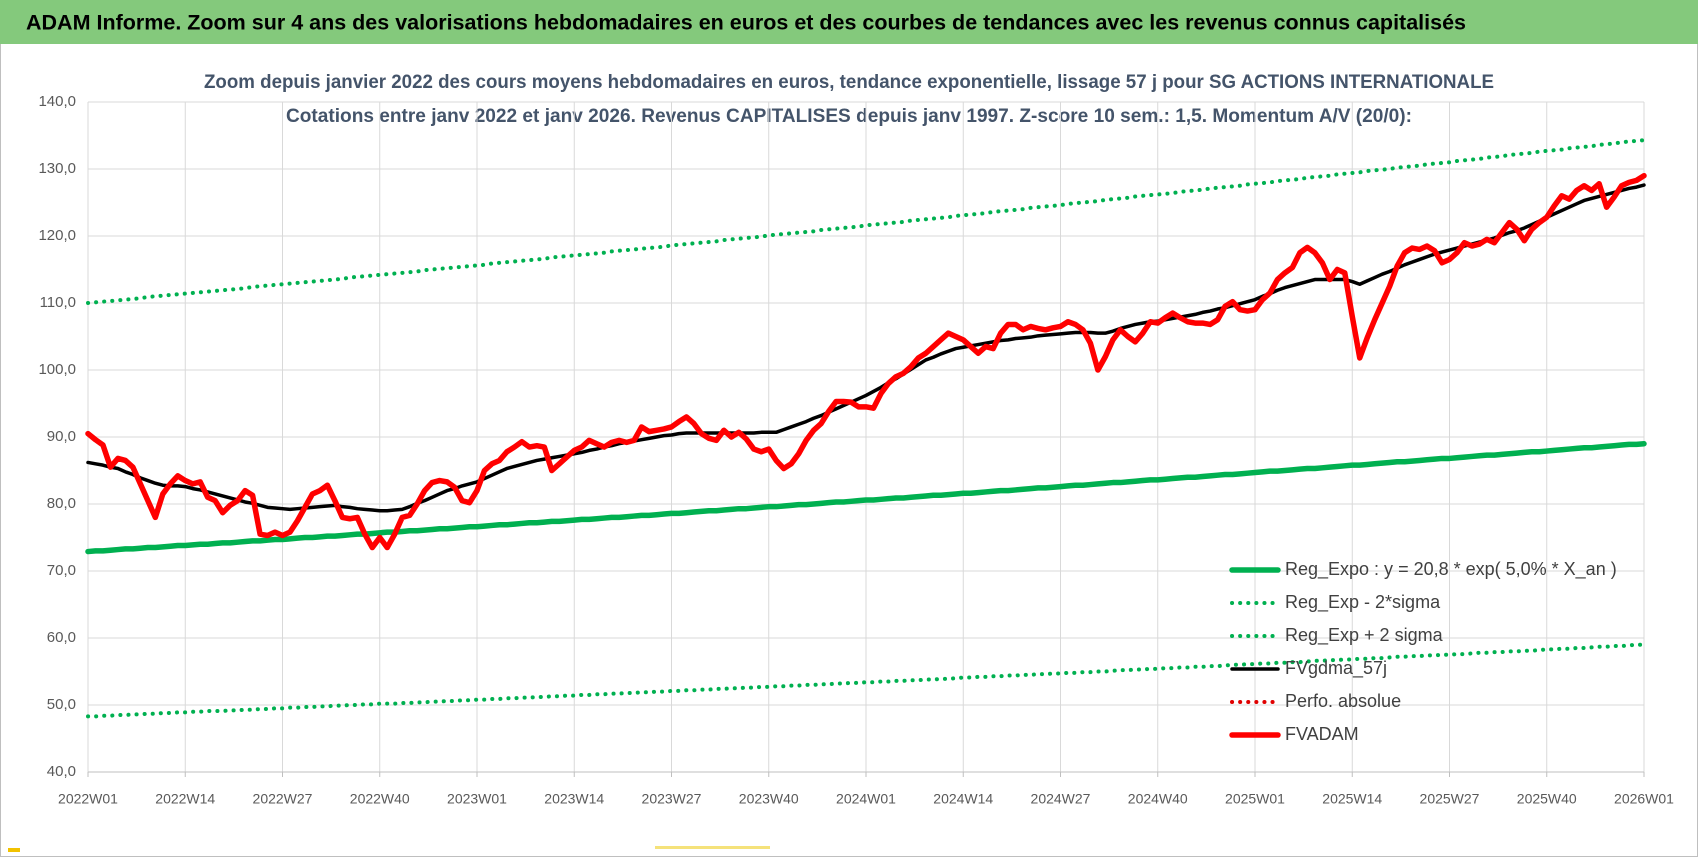 The height and width of the screenshot is (857, 1698). I want to click on legend-label: FVgdma_57j, so click(1336, 668).